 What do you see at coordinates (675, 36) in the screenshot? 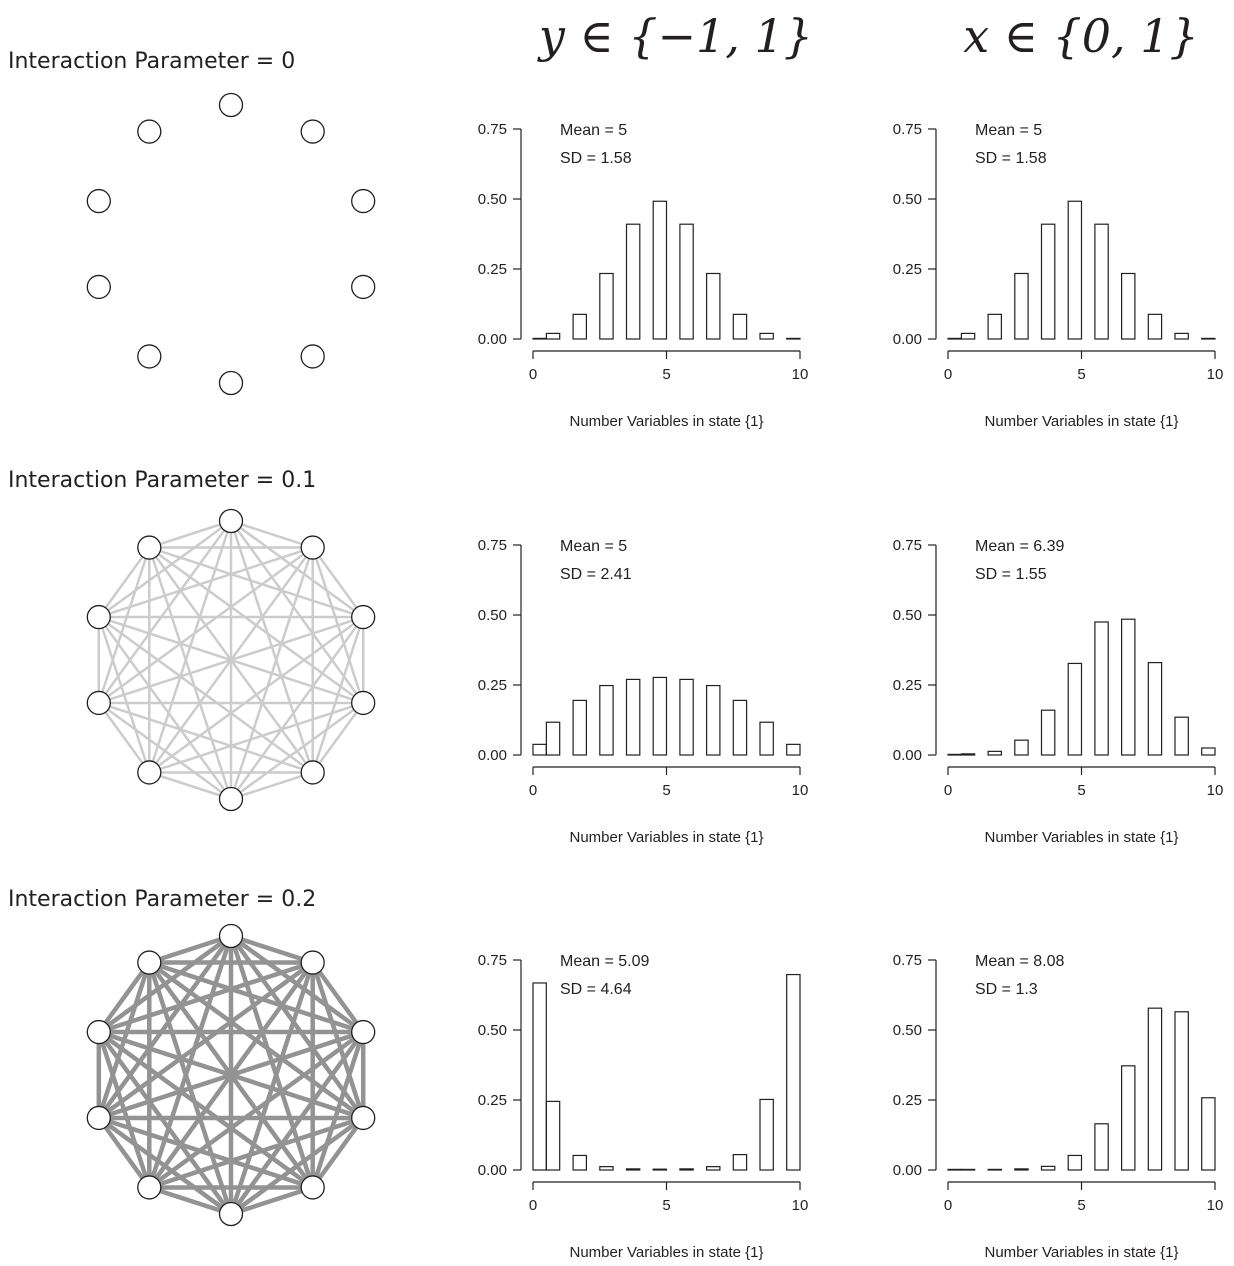
I see `column-header-spin: y ∈ {−1, 1}` at bounding box center [675, 36].